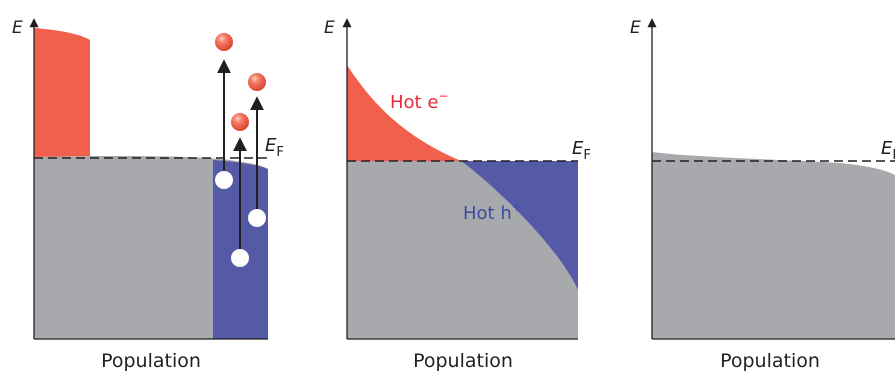  What do you see at coordinates (487, 213) in the screenshot?
I see `hot-hole-label-base: Hot h` at bounding box center [487, 213].